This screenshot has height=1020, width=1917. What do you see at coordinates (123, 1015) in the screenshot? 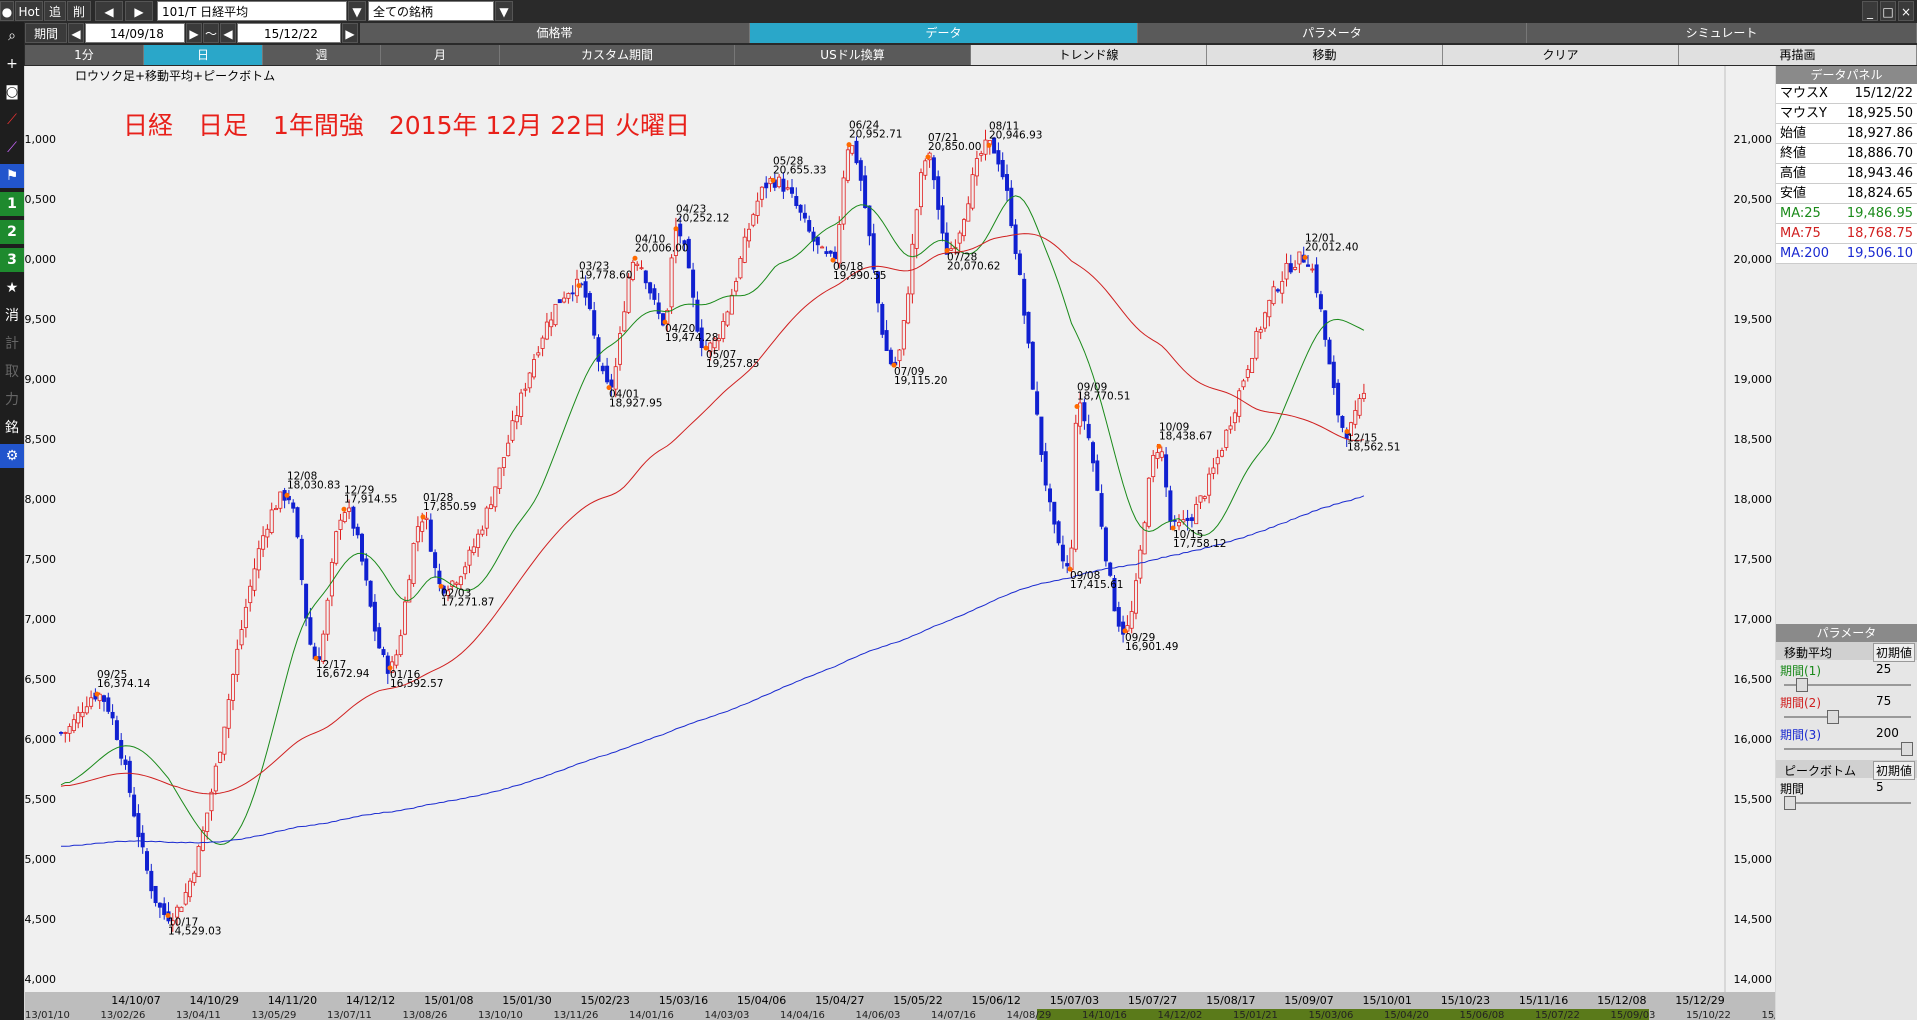
I see `overview-label: 13/02/26` at bounding box center [123, 1015].